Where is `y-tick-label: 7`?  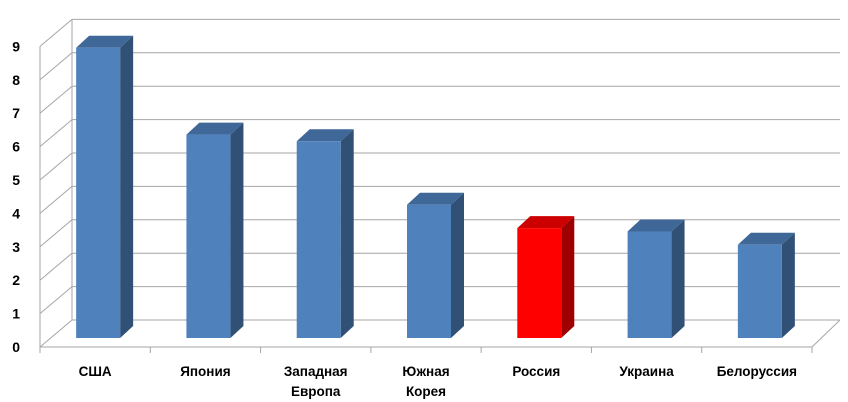
y-tick-label: 7 is located at coordinates (16, 113).